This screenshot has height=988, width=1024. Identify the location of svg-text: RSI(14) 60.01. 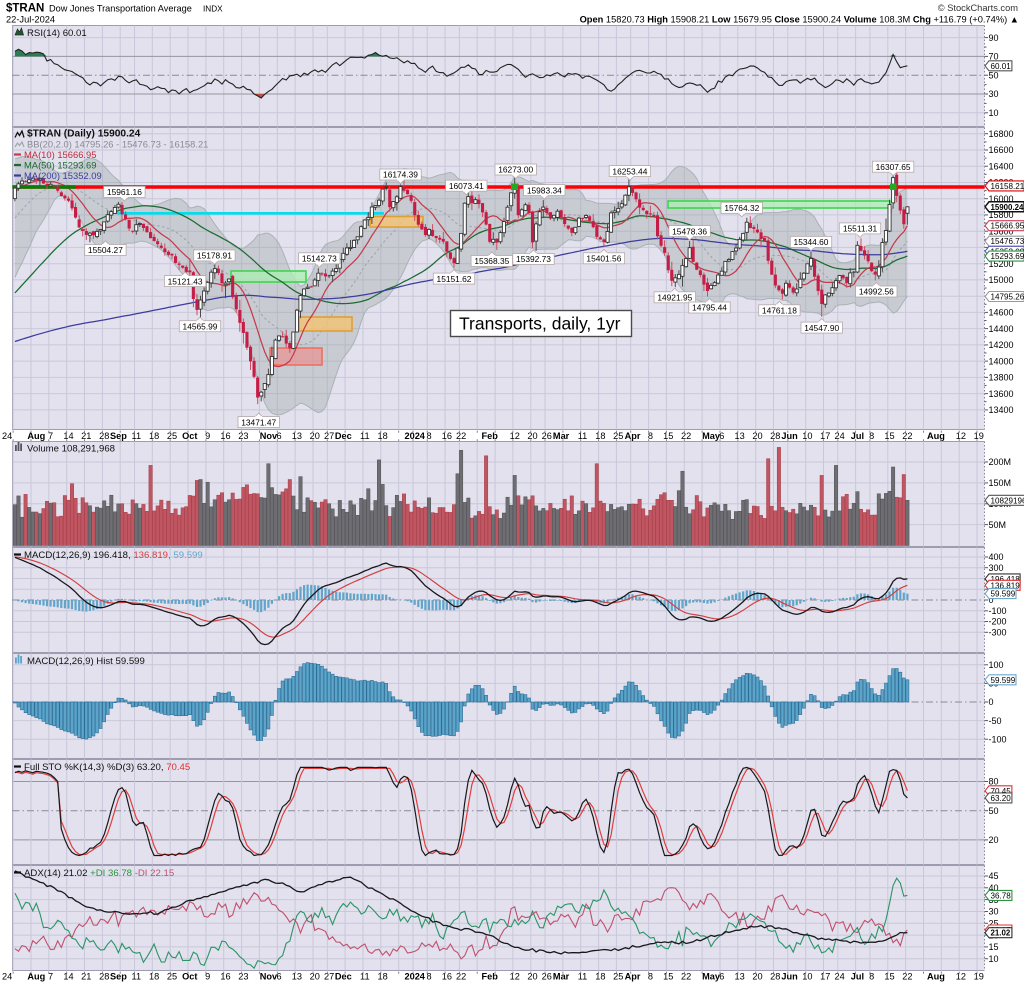
(57, 33).